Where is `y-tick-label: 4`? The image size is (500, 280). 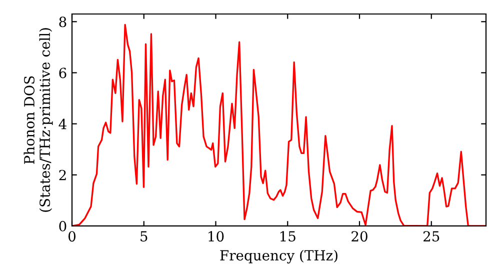
y-tick-label: 4 is located at coordinates (62, 124).